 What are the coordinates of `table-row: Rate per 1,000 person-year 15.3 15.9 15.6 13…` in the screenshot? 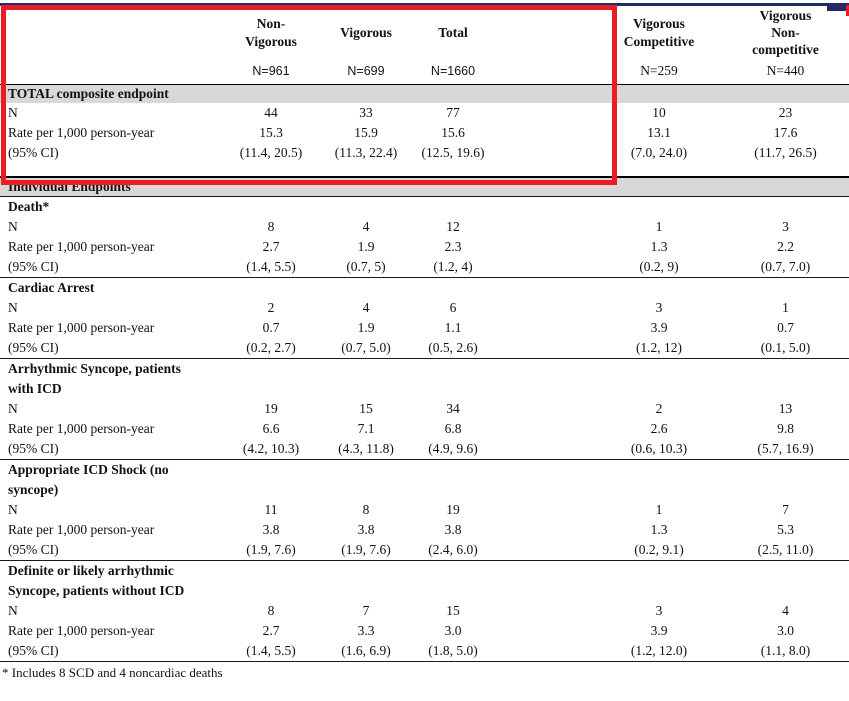 It's located at (424, 133).